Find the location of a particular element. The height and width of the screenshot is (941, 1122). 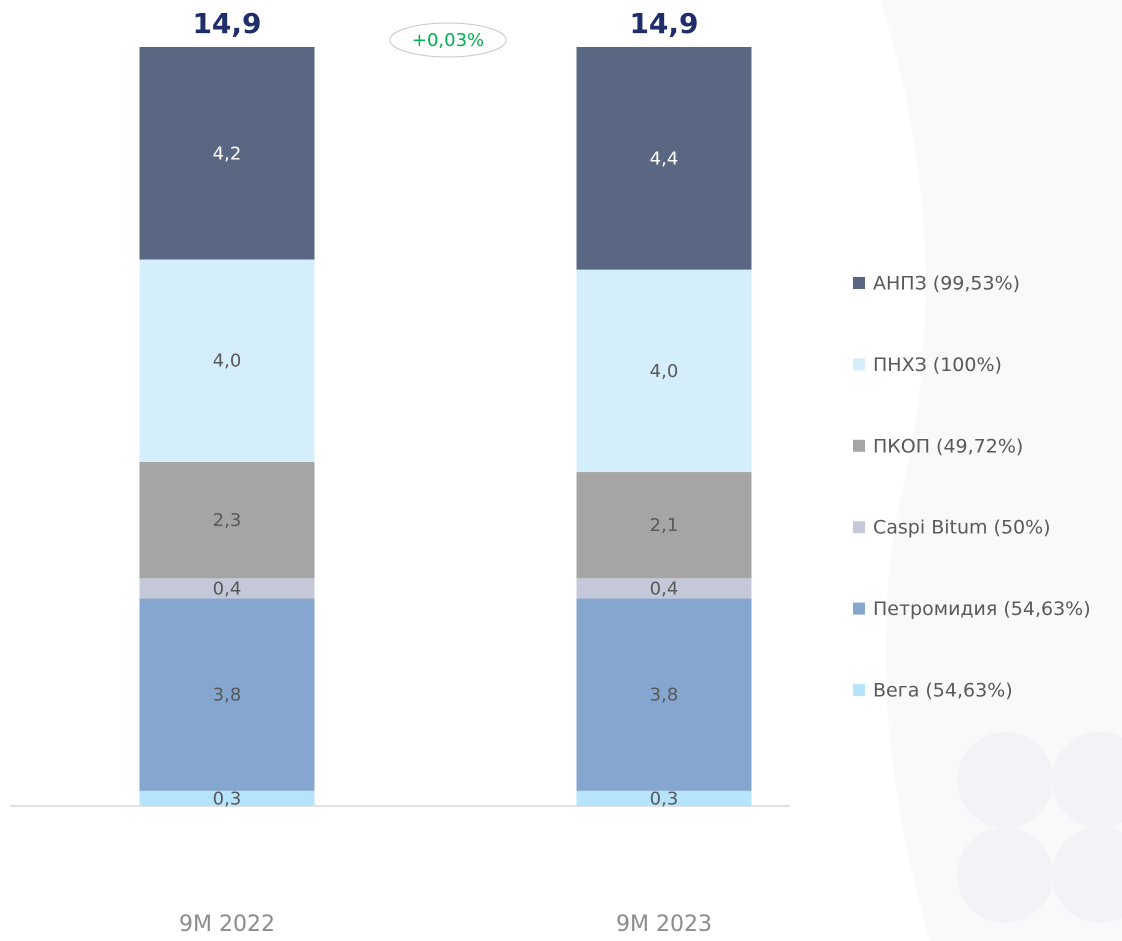

legend-label: Caspi Bitum (50%) is located at coordinates (962, 528).